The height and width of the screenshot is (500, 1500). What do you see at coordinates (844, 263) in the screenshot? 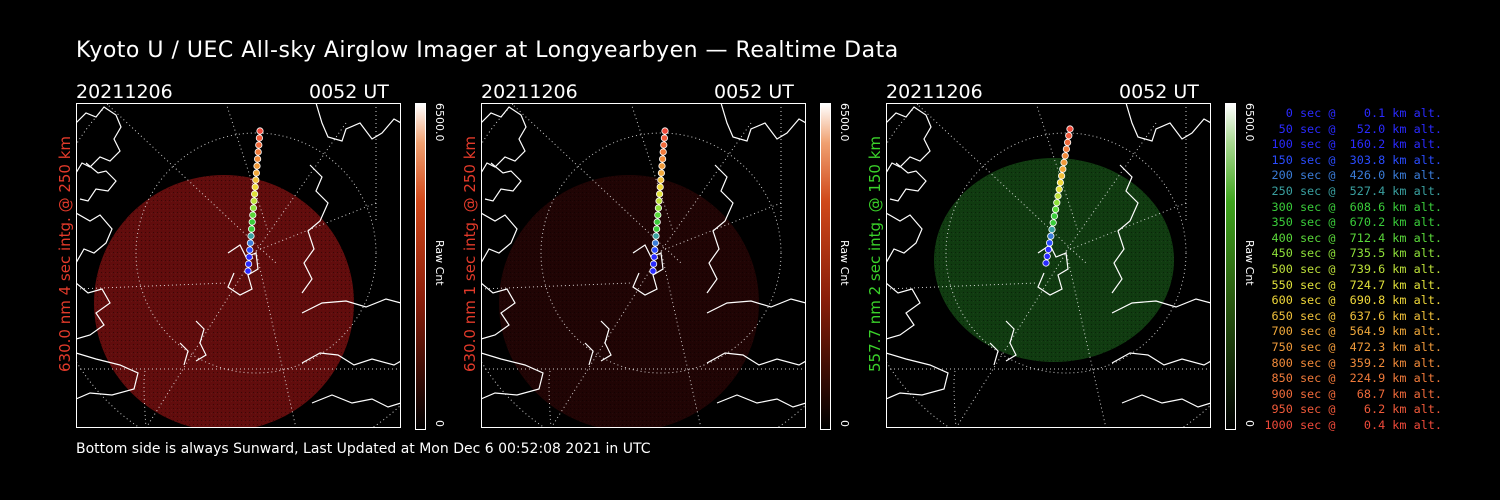
I see `colorbar-2-unit: Raw Cnt` at bounding box center [844, 263].